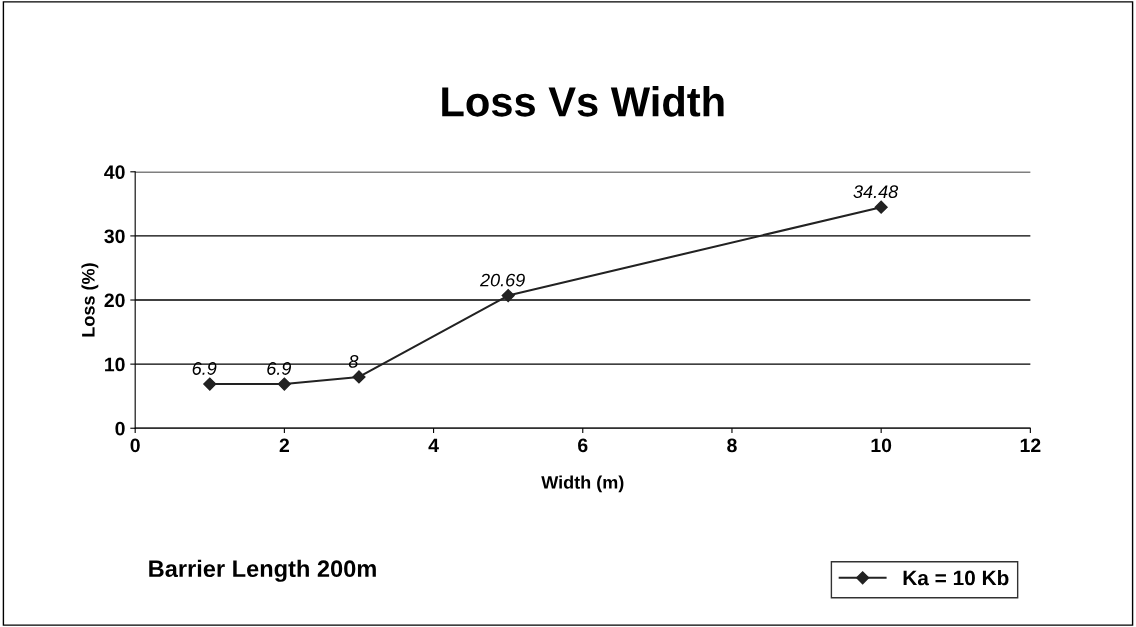 The height and width of the screenshot is (627, 1136). Describe the element at coordinates (881, 445) in the screenshot. I see `x-tick-label: 10` at that location.